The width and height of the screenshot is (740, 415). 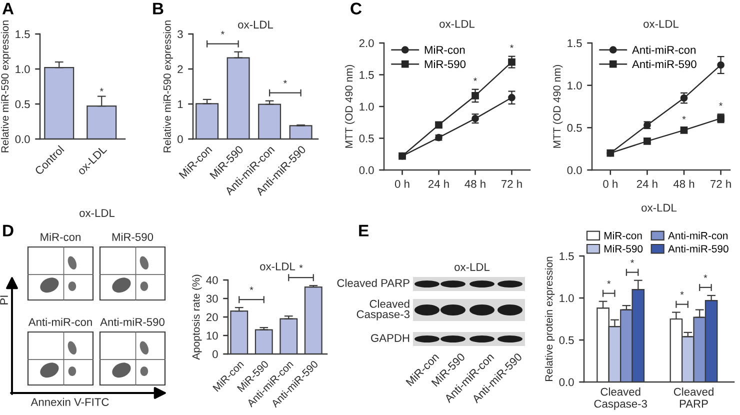 I want to click on text: E, so click(x=363, y=230).